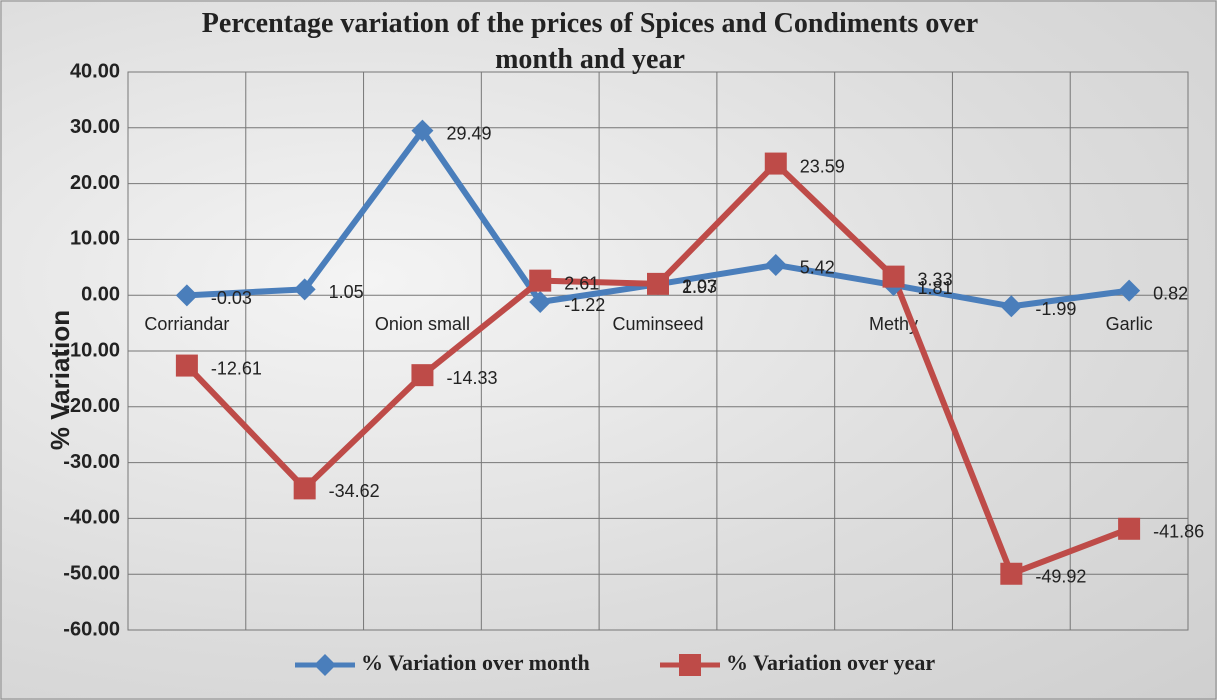  I want to click on y-tick-label: -10.00, so click(91, 350).